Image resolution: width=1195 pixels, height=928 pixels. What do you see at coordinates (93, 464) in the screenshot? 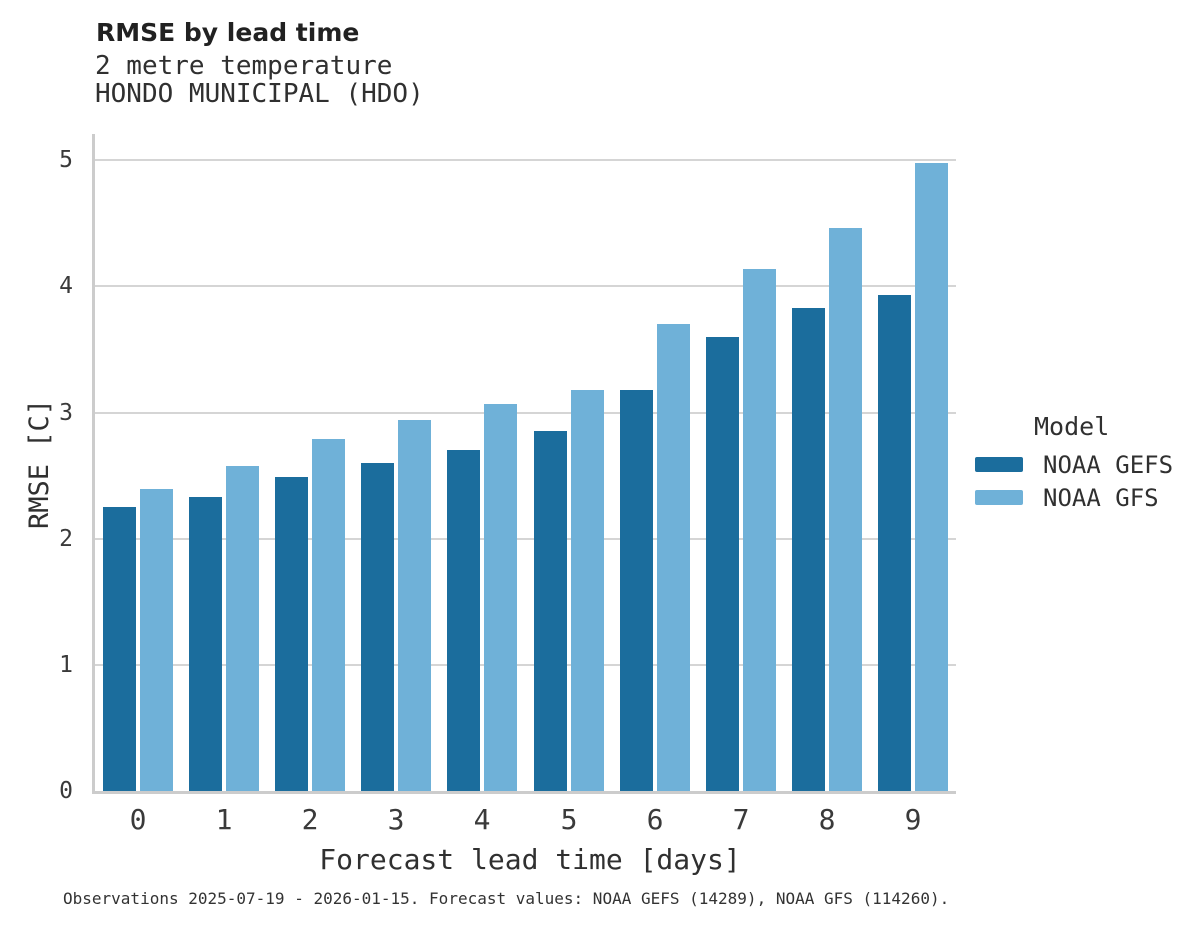
I see `y-axis-spine` at bounding box center [93, 464].